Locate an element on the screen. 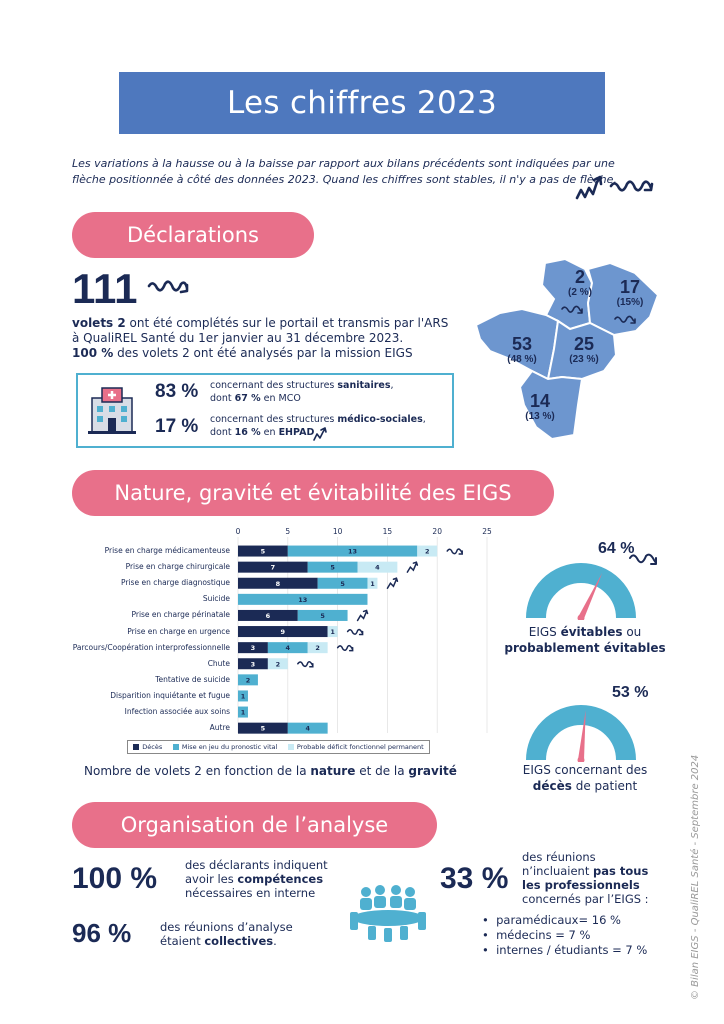  bar-value-label: 7 is located at coordinates (273, 568).